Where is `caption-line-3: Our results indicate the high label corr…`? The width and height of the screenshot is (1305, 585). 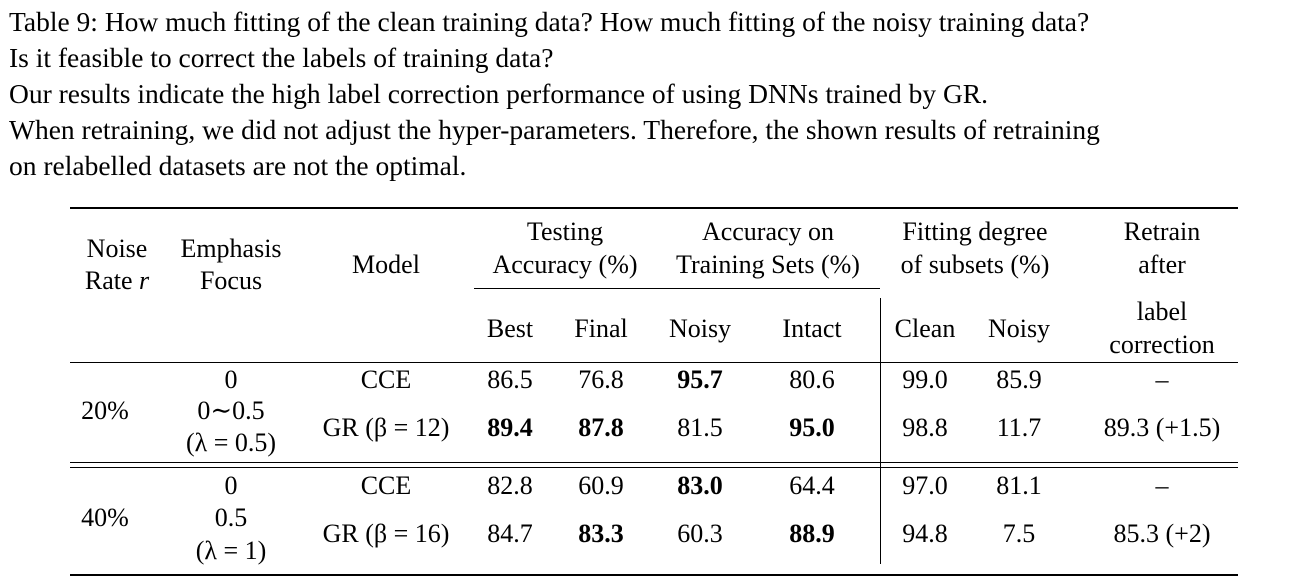 caption-line-3: Our results indicate the high label corr… is located at coordinates (499, 93).